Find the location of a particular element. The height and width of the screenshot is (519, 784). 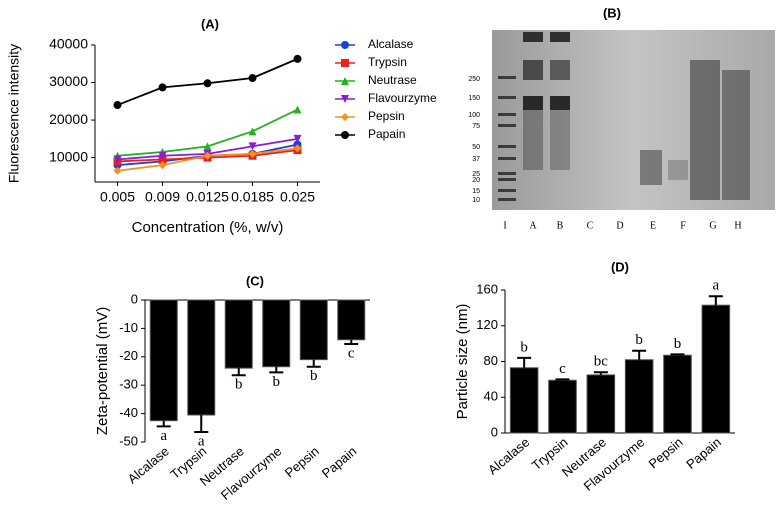

y-tick-label: -50 is located at coordinates (128, 440).